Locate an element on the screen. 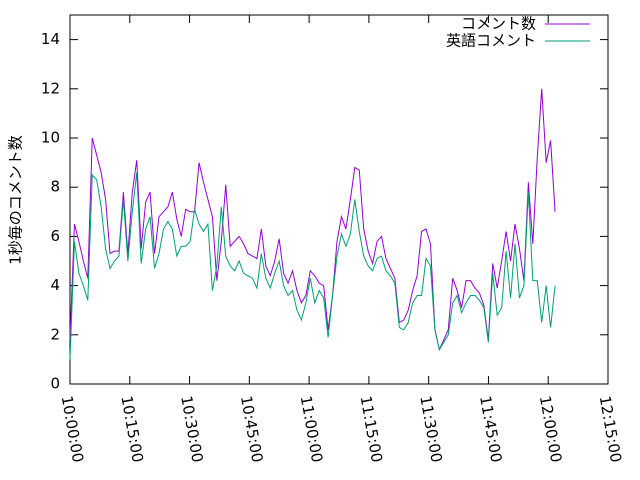 The image size is (640, 480). x-tick-label: 11:15:00 is located at coordinates (371, 428).